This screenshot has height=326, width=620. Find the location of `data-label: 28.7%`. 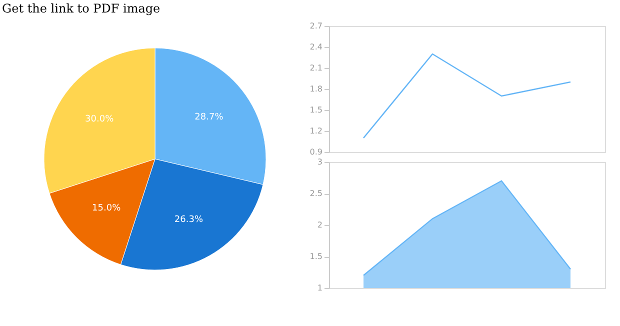

data-label: 28.7% is located at coordinates (209, 117).